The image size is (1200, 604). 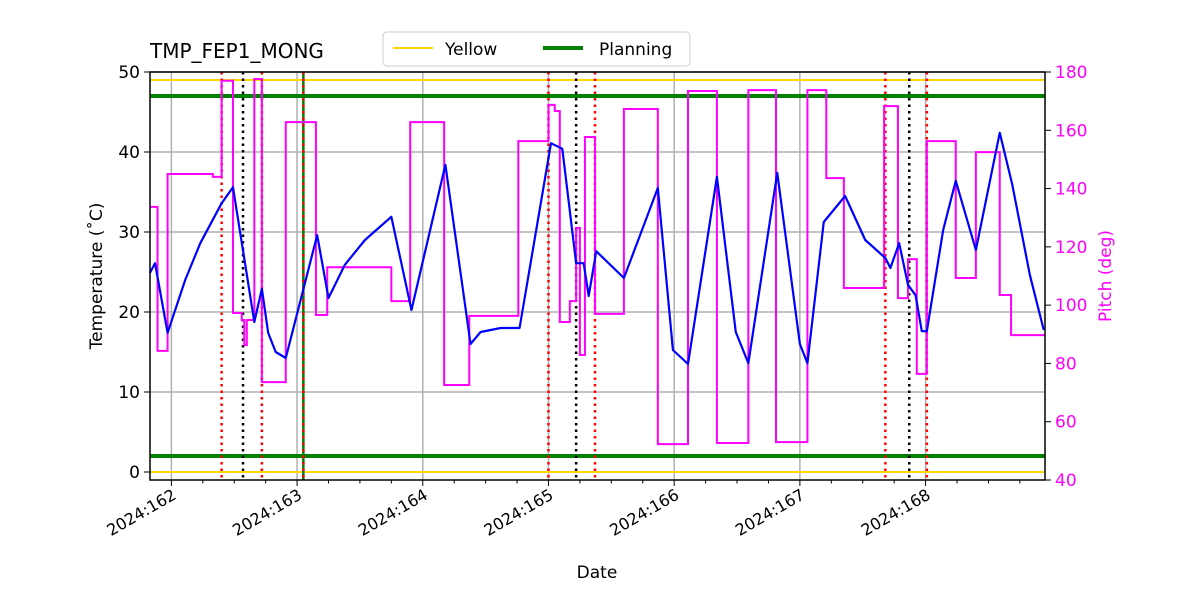 I want to click on legend-box, so click(x=536, y=49).